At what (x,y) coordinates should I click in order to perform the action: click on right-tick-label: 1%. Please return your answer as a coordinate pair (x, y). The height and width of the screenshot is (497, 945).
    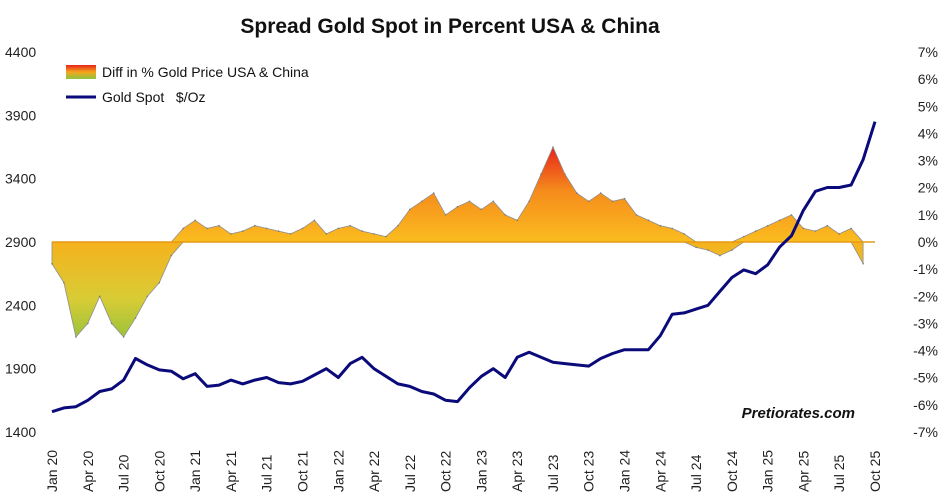
    Looking at the image, I should click on (928, 215).